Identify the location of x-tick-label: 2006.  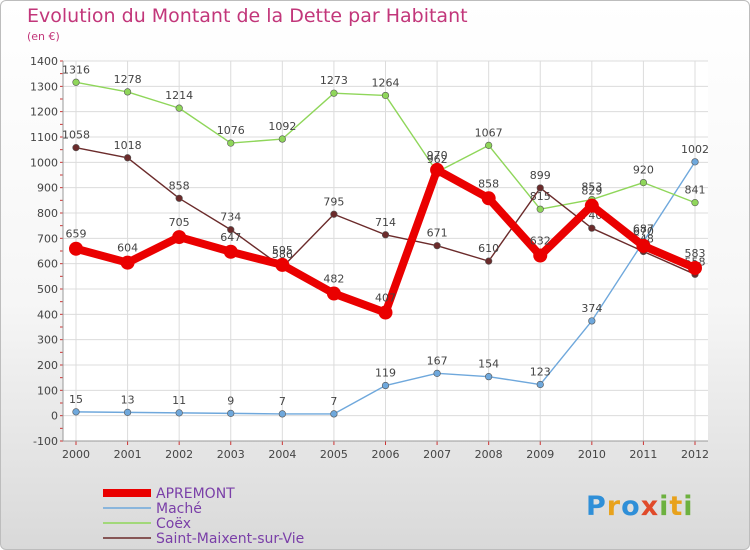
(386, 454).